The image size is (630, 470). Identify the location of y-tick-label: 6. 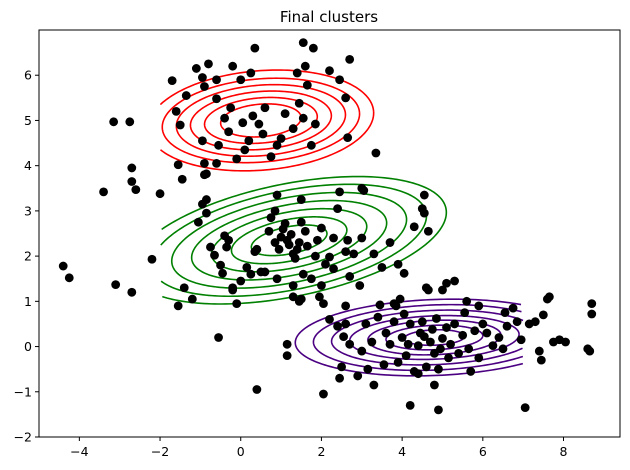
(28, 75).